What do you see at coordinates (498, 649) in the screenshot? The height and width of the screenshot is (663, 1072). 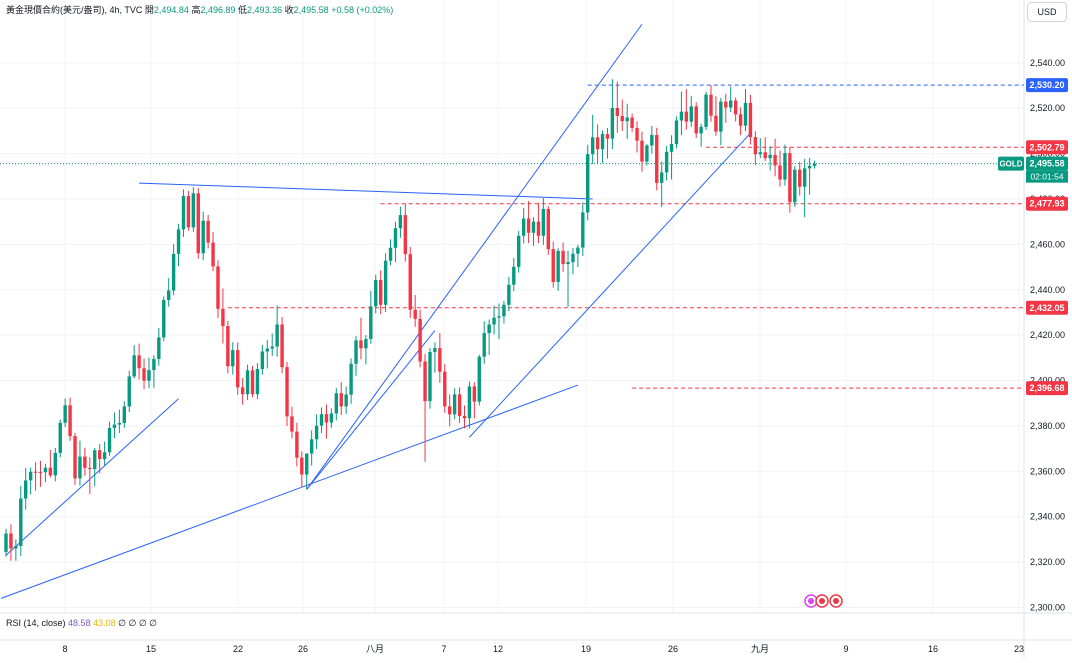 I see `x-tick-label: 12` at bounding box center [498, 649].